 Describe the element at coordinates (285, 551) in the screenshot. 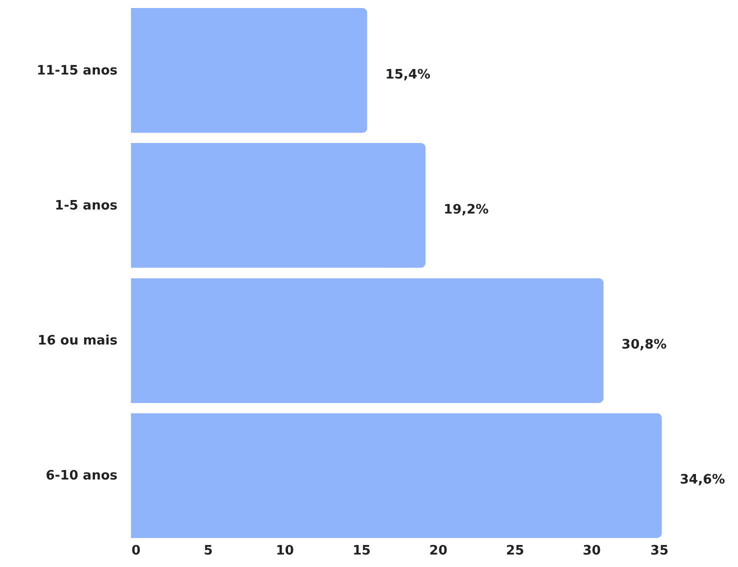

I see `x-tick-label: 10` at that location.